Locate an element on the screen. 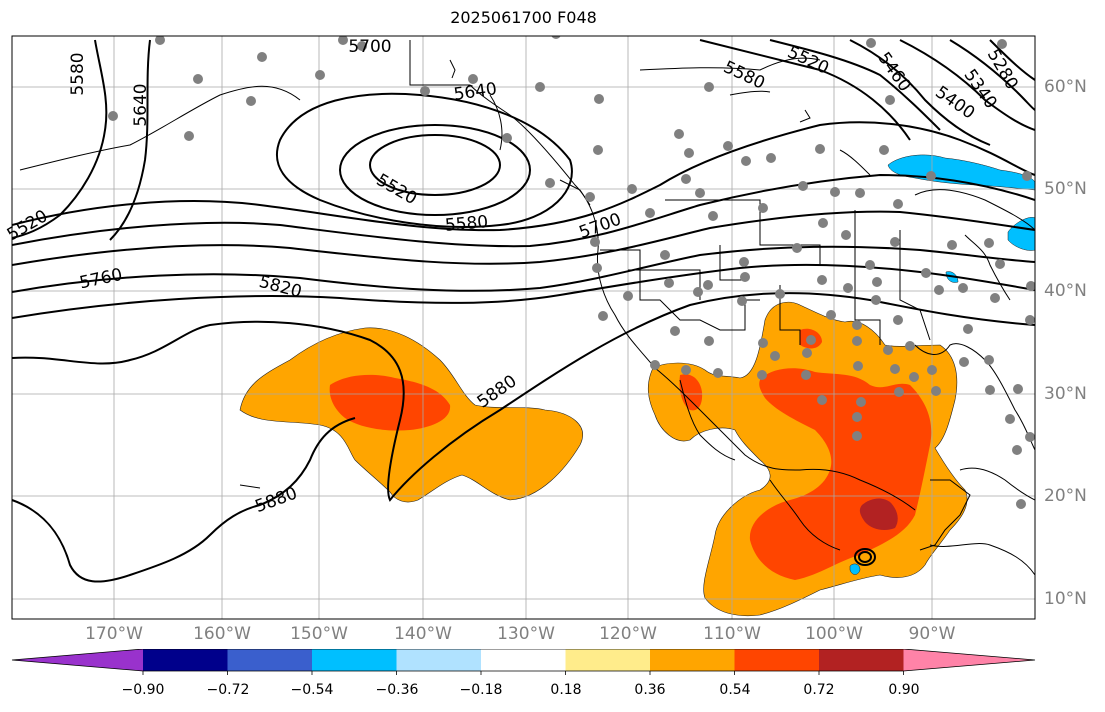 This screenshot has height=712, width=1105. lat-label: 40°N is located at coordinates (1065, 291).